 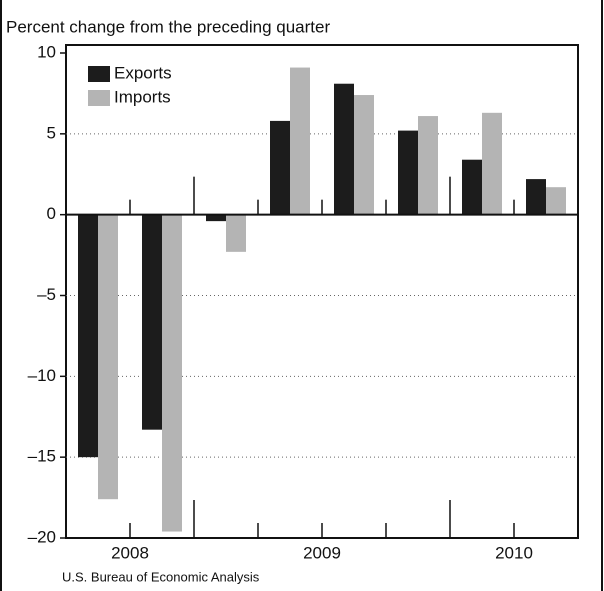 What do you see at coordinates (514, 552) in the screenshot?
I see `year-label: 2010` at bounding box center [514, 552].